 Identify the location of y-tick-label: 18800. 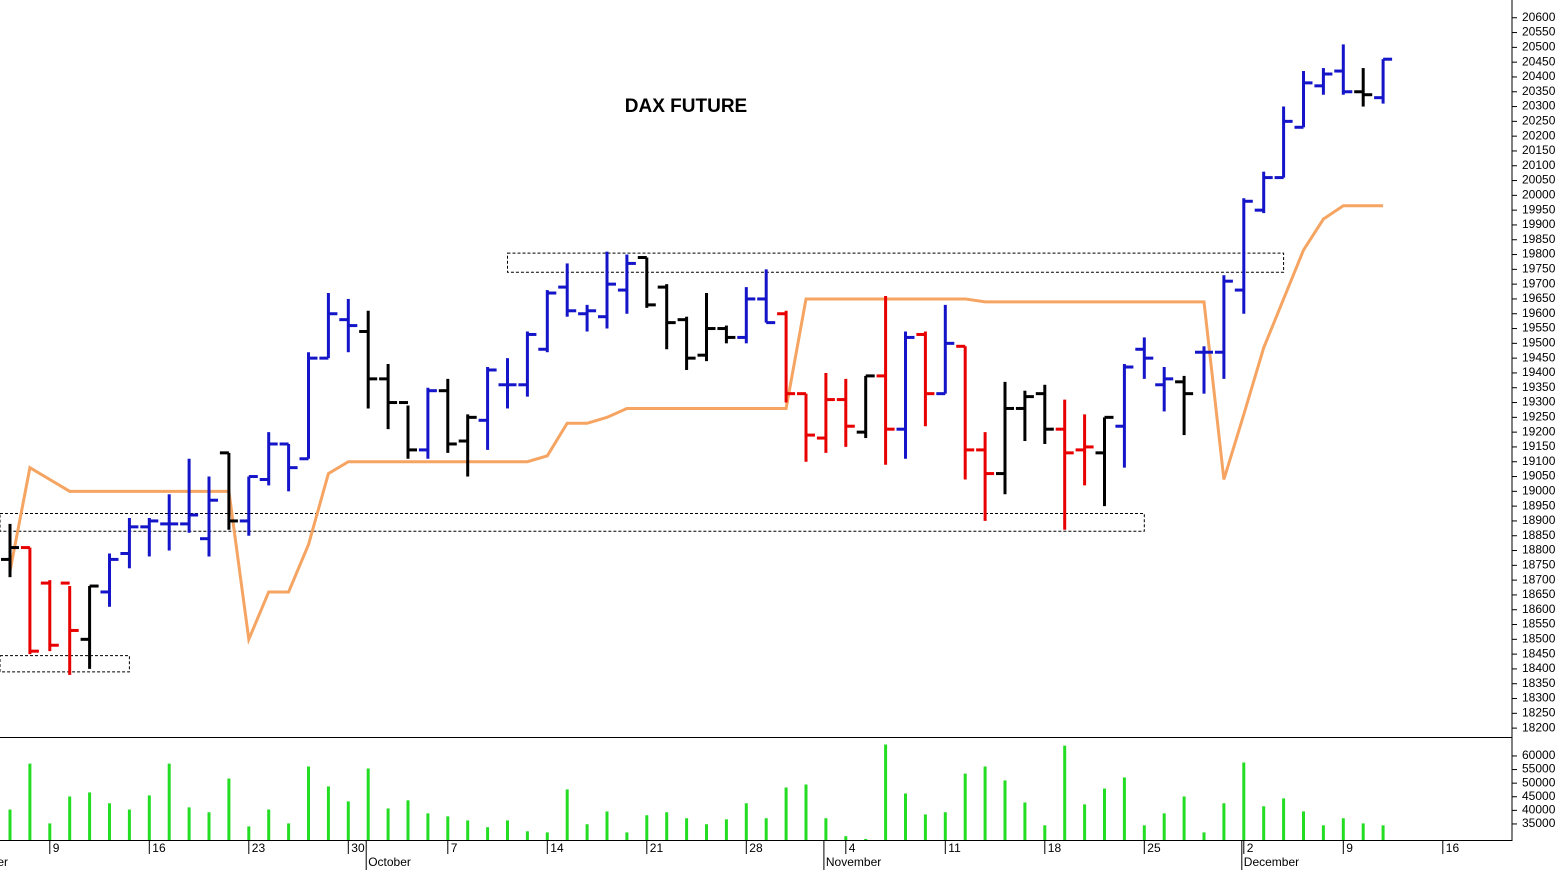
(1539, 550).